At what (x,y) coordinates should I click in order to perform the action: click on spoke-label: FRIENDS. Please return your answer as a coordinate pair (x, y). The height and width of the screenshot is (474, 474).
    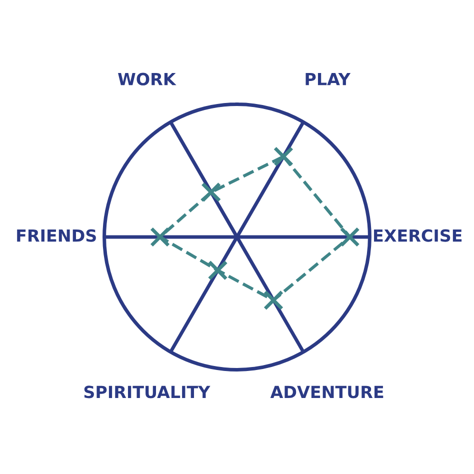
    Looking at the image, I should click on (56, 235).